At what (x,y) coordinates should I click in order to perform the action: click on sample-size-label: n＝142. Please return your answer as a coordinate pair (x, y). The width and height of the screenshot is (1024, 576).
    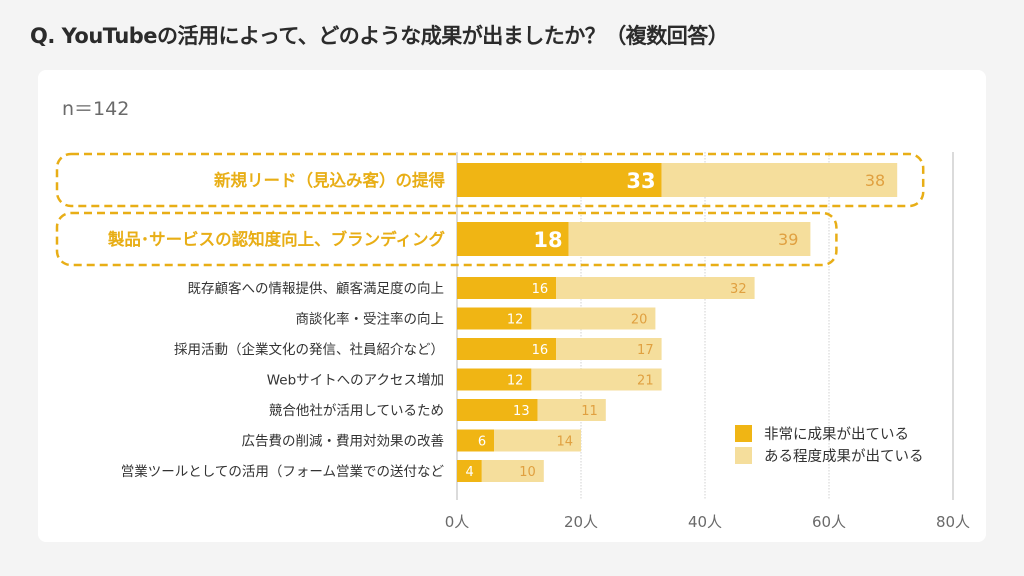
    Looking at the image, I should click on (96, 109).